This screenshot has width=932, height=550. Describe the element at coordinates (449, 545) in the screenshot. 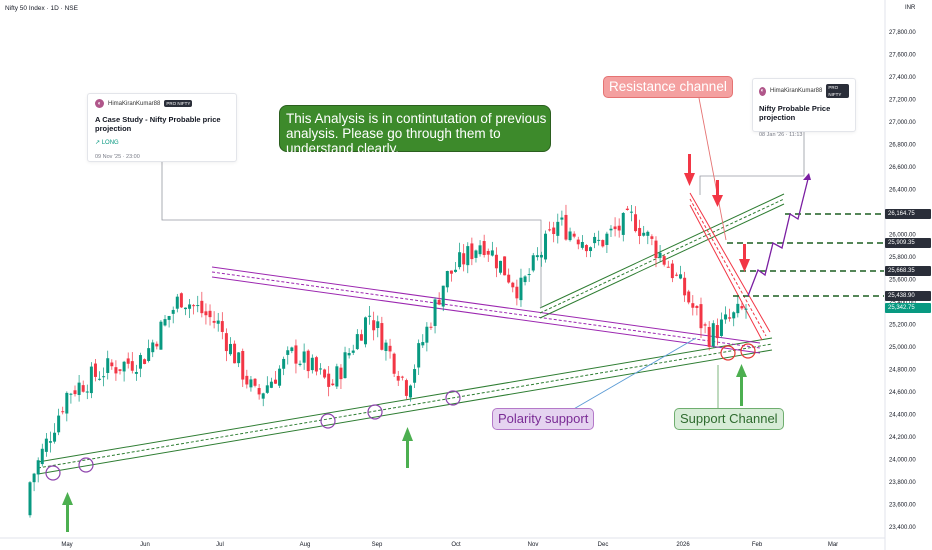

I see `time-axis: May Jun Jul Aug Sep Oct Nov Dec 2026 Feb Mar` at that location.